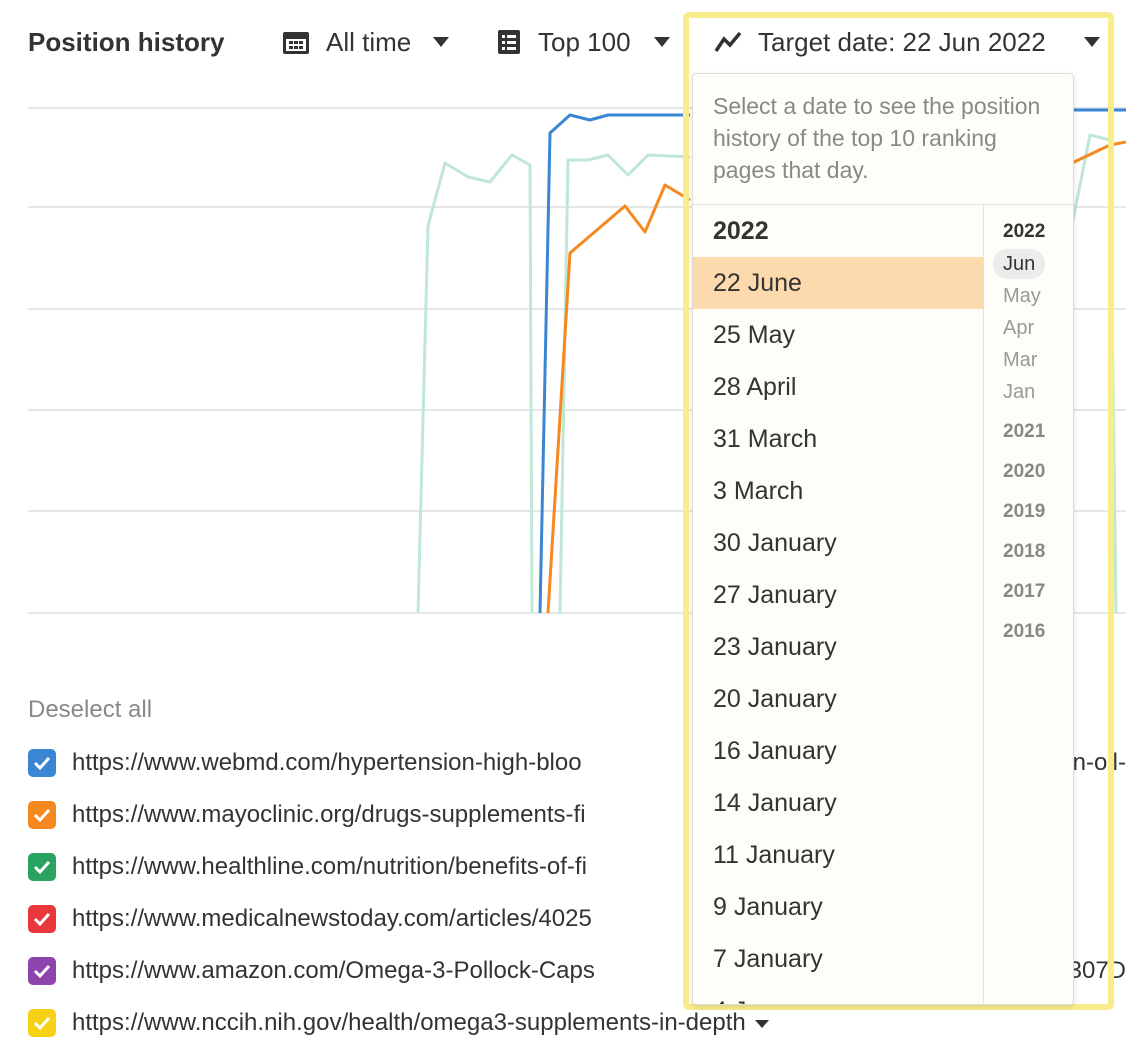  I want to click on date-option: 30 January, so click(775, 543).